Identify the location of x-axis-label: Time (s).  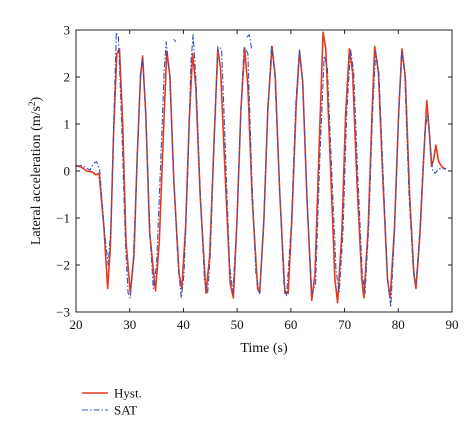
(264, 348).